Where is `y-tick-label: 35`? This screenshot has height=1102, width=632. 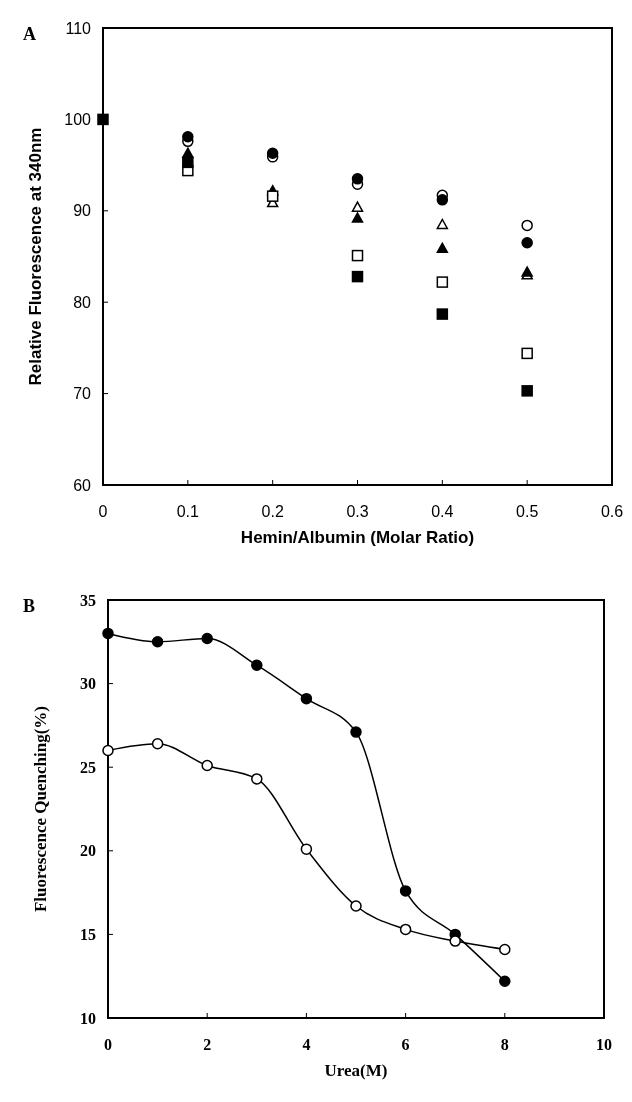 y-tick-label: 35 is located at coordinates (88, 600).